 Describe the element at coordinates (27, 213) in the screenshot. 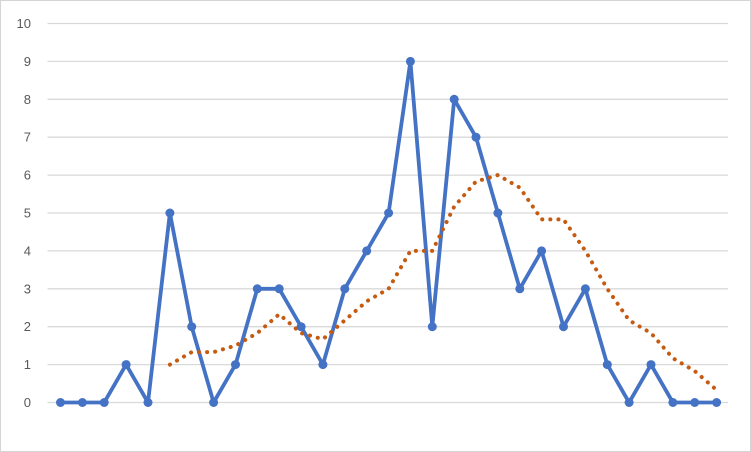

I see `y-axis-tick-label: 5` at that location.